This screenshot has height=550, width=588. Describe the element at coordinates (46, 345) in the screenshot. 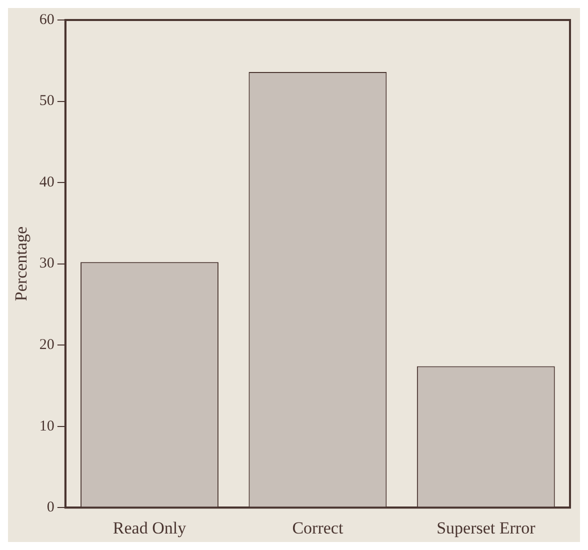

I see `y-tick-label: 20` at that location.